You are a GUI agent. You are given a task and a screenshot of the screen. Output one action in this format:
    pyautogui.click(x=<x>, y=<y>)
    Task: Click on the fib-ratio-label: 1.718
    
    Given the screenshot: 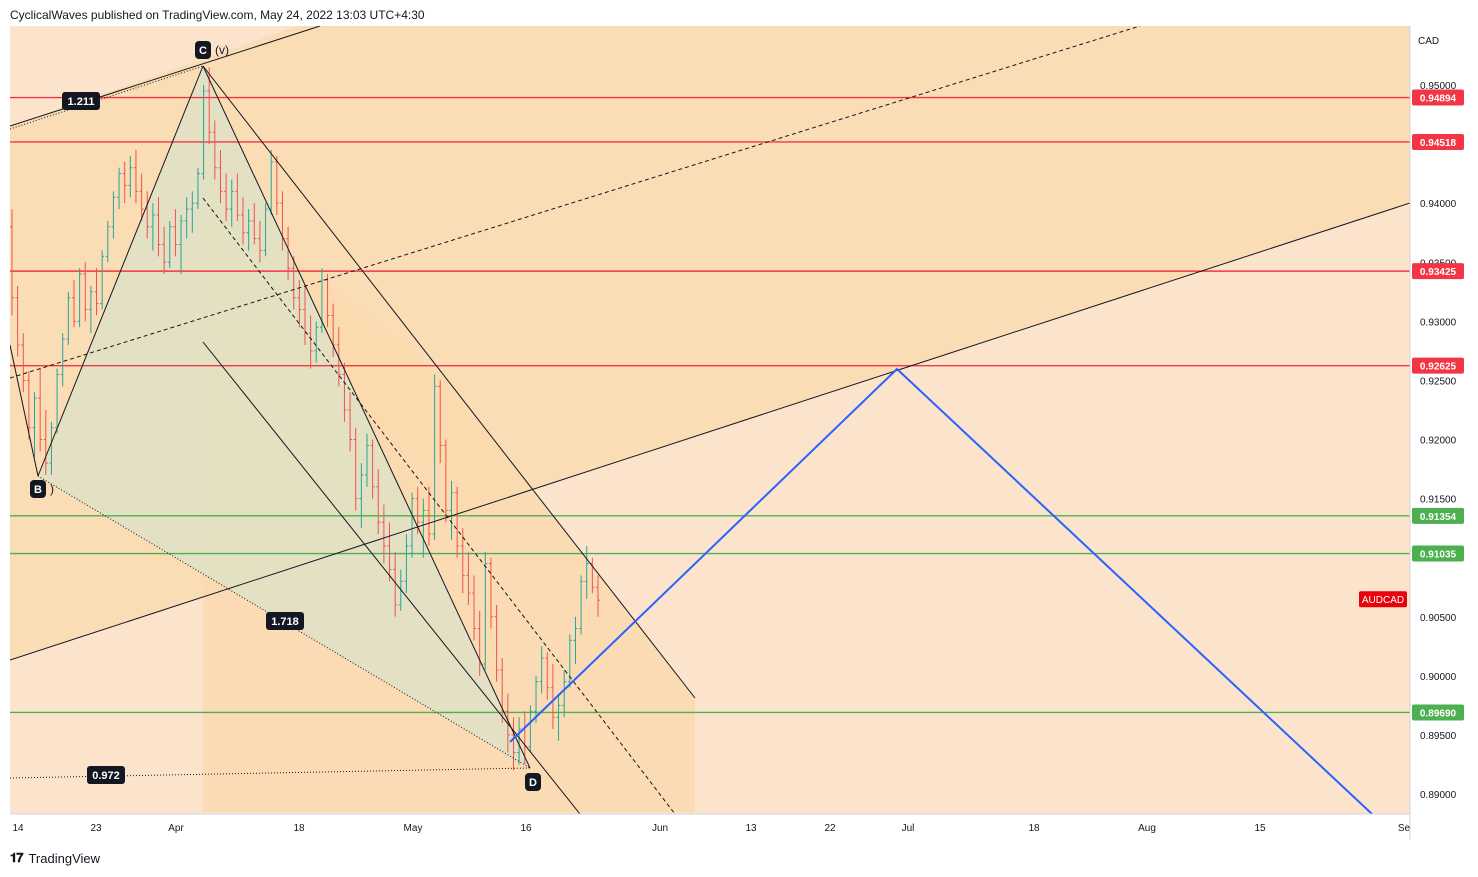 What is the action you would take?
    pyautogui.click(x=285, y=621)
    